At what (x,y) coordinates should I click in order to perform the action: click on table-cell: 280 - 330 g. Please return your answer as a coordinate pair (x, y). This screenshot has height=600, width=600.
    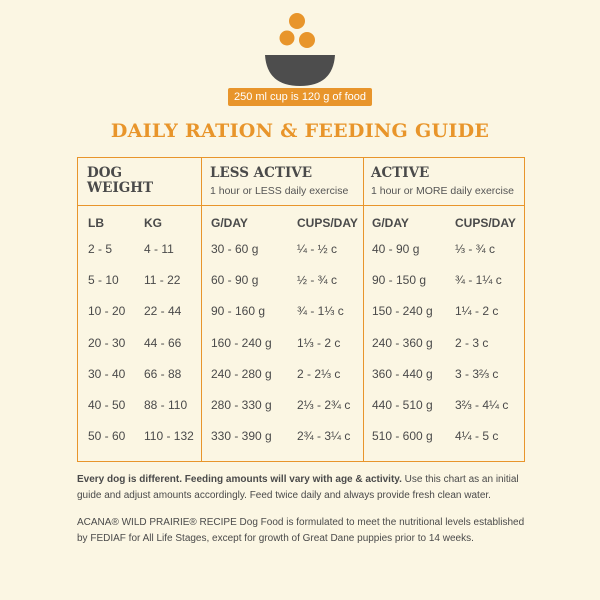
    Looking at the image, I should click on (241, 405).